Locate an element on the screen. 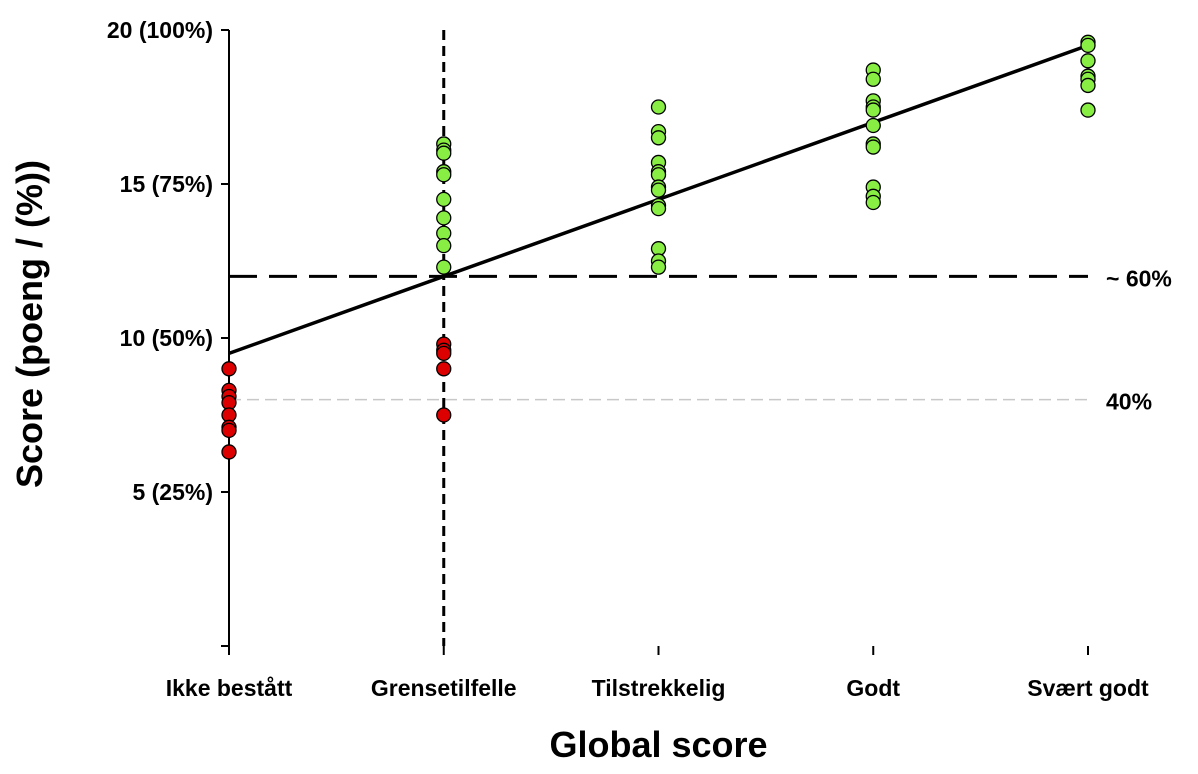  reference-line-label: ~ 60% is located at coordinates (1139, 278).